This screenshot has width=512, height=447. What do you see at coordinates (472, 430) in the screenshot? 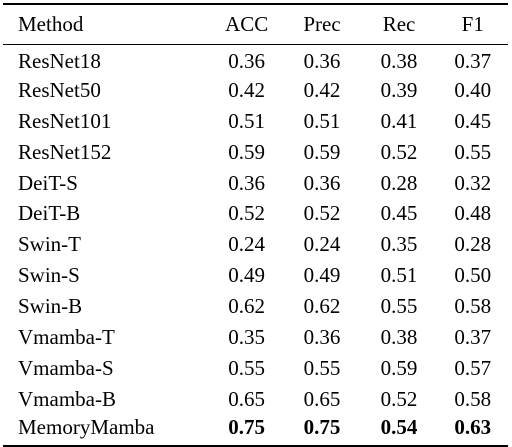
I see `f1-cell: 0.63` at bounding box center [472, 430].